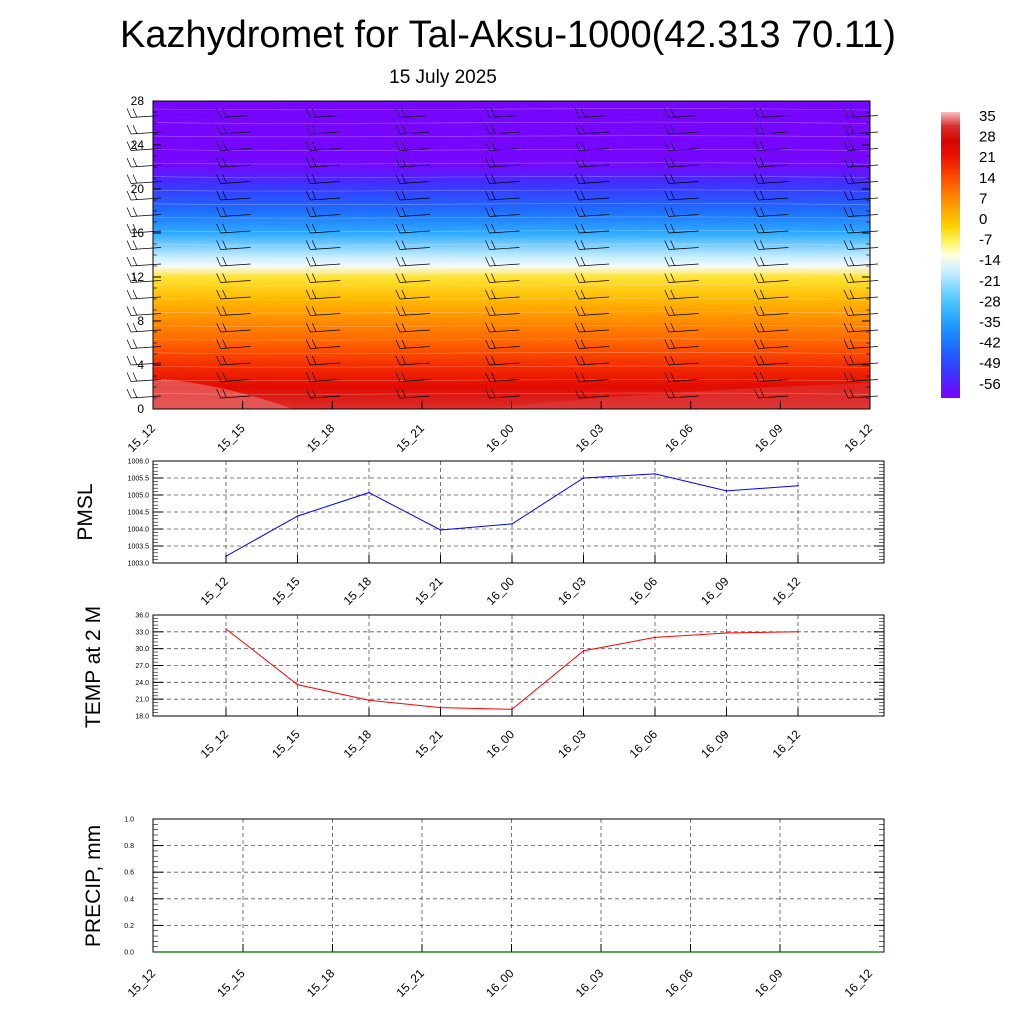  Describe the element at coordinates (590, 438) in the screenshot. I see `x-tick-label: 16_03` at that location.